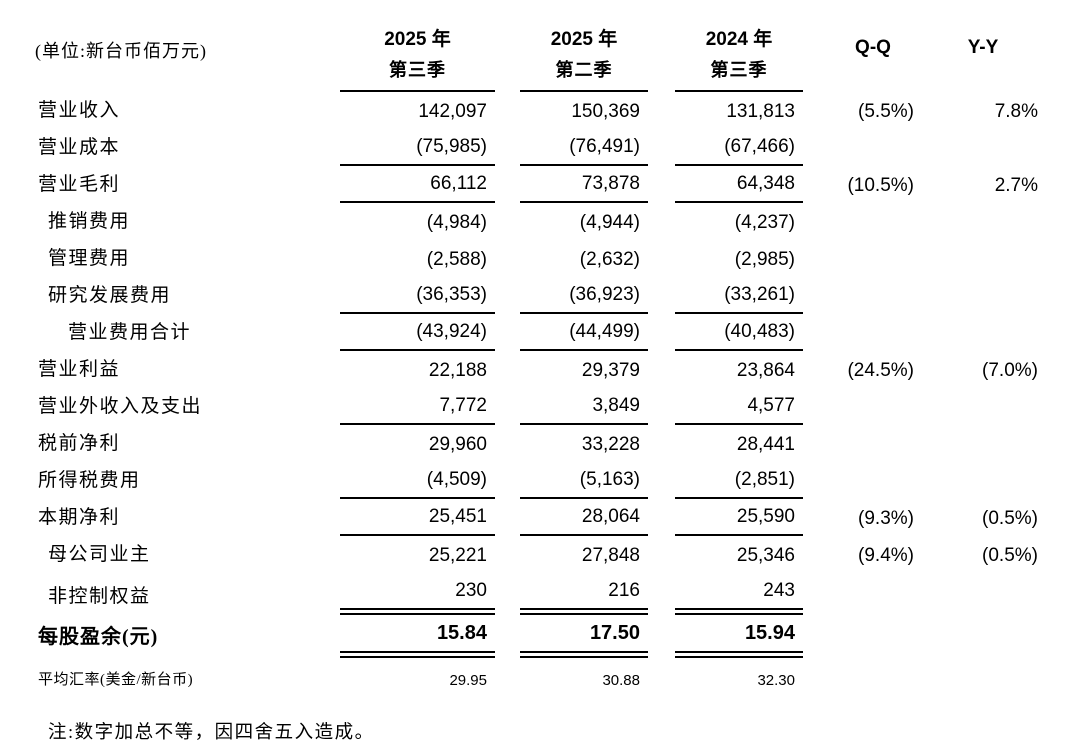 Image resolution: width=1076 pixels, height=749 pixels. Describe the element at coordinates (873, 47) in the screenshot. I see `qq-header: Q-Q` at that location.